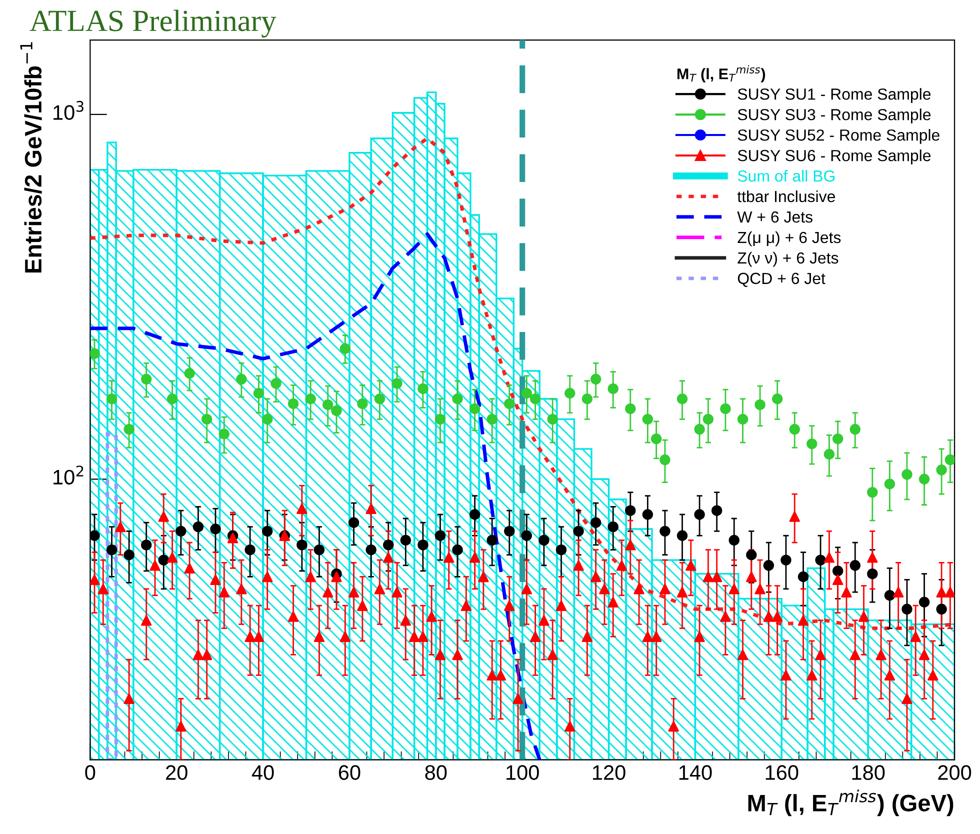 The image size is (980, 834). What do you see at coordinates (774, 217) in the screenshot?
I see `legend-label: W + 6 Jets` at bounding box center [774, 217].